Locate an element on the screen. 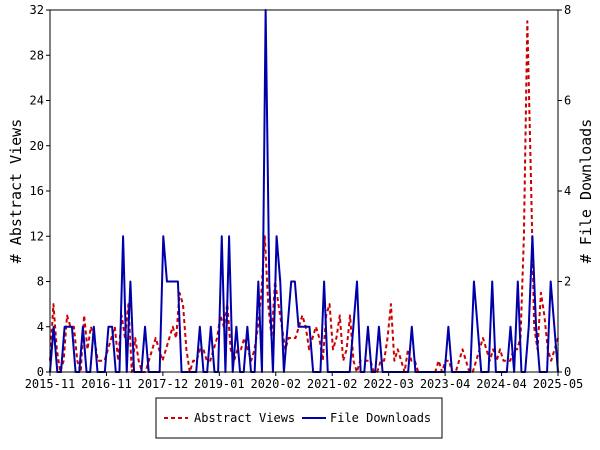 The image size is (600, 450). x-tick-label: 2023-04 is located at coordinates (445, 384).